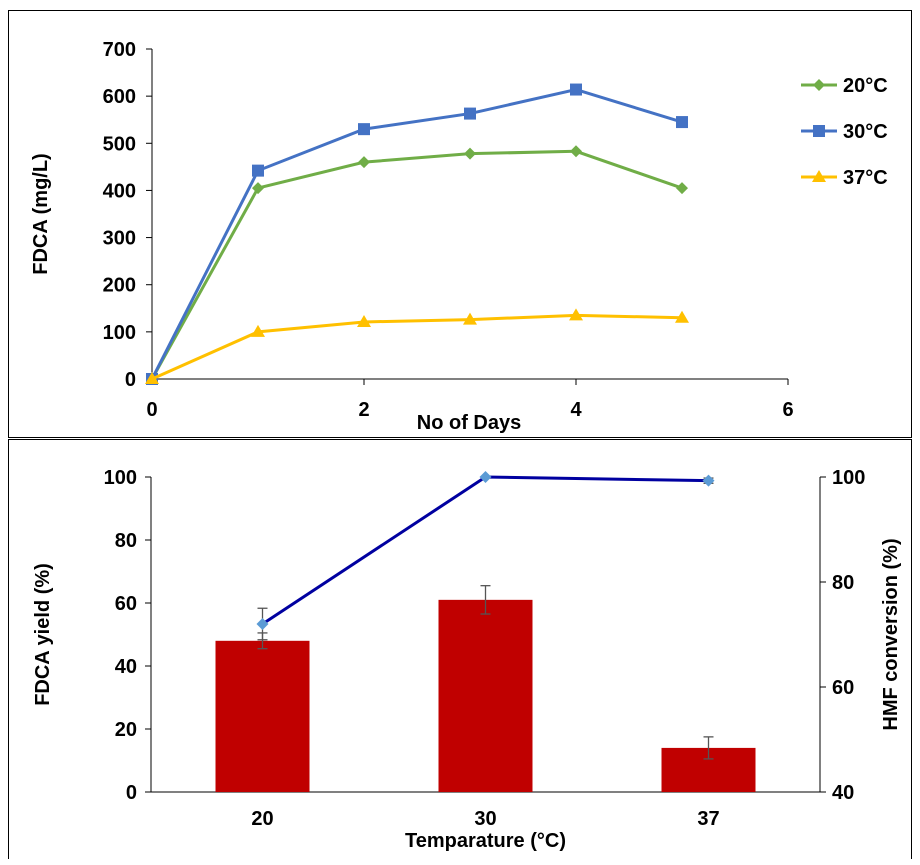 The image size is (920, 865). Describe the element at coordinates (119, 333) in the screenshot. I see `y-tick-label: 100` at that location.